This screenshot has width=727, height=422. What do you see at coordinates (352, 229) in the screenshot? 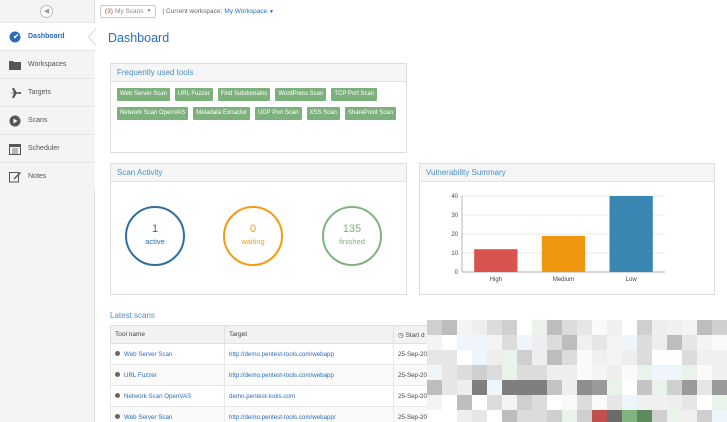
I see `finished-count: 135` at bounding box center [352, 229].